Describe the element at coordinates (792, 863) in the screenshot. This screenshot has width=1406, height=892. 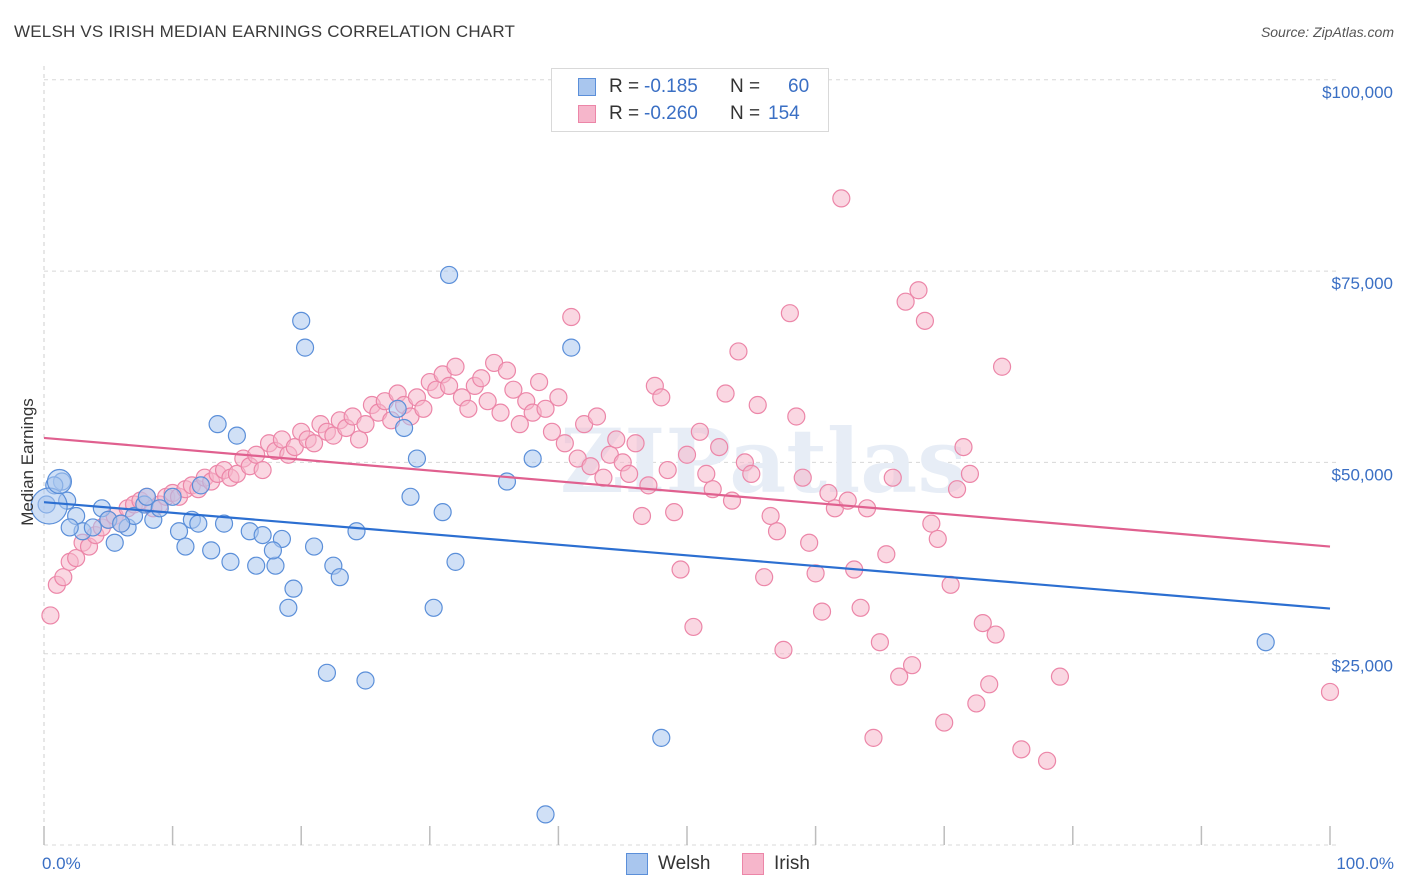
I see `irish-legend-label: Irish` at that location.